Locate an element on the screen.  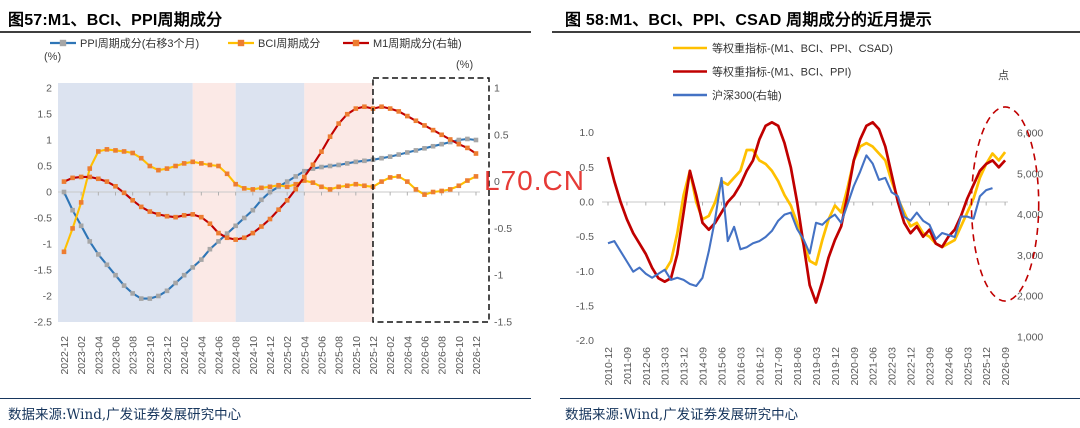
x-tick-label: 2026-12 is located at coordinates (477, 355).